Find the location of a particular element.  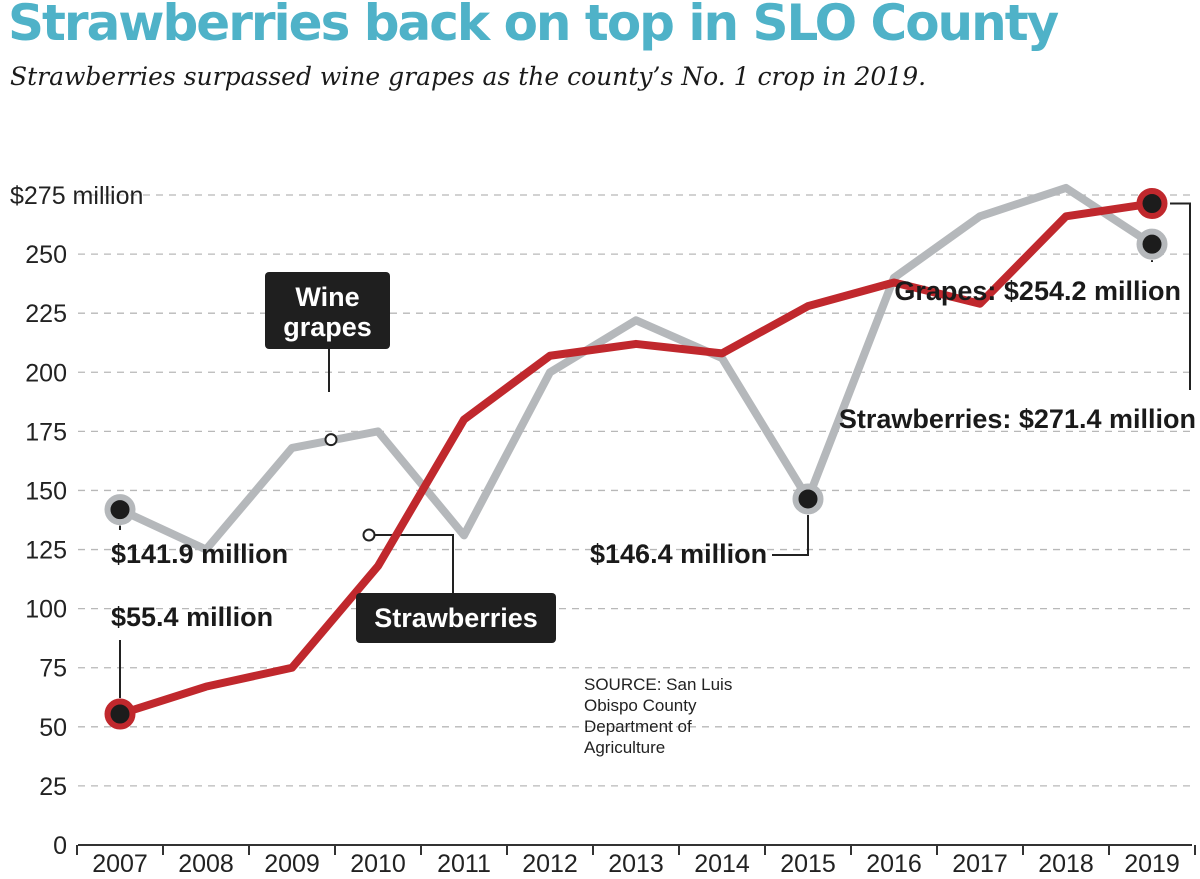

x-tick-label-2011: 2011 is located at coordinates (464, 864).